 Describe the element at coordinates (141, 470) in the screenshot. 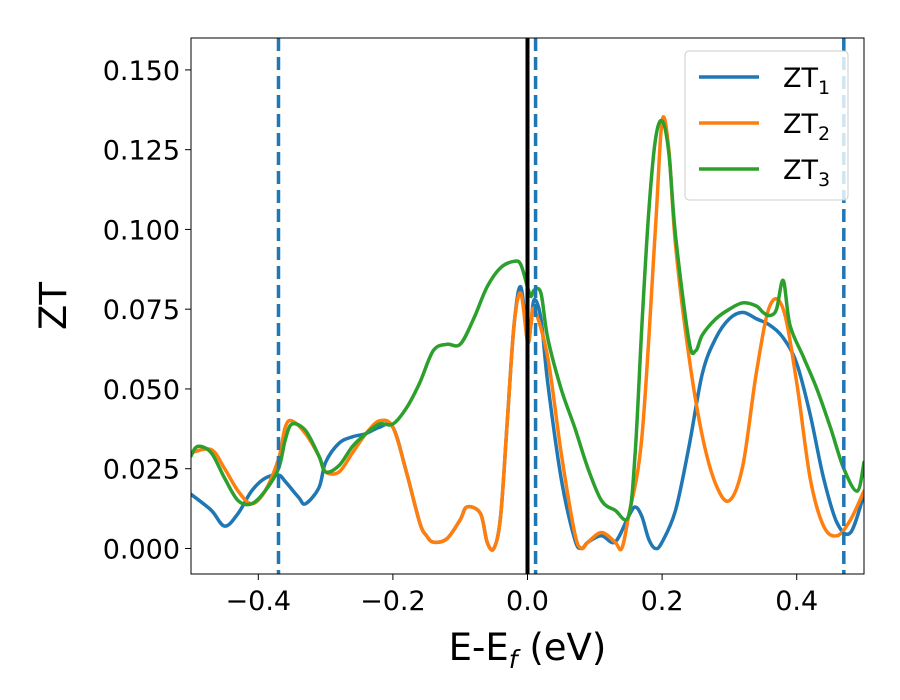

I see `y-tick-label: 0.025` at that location.